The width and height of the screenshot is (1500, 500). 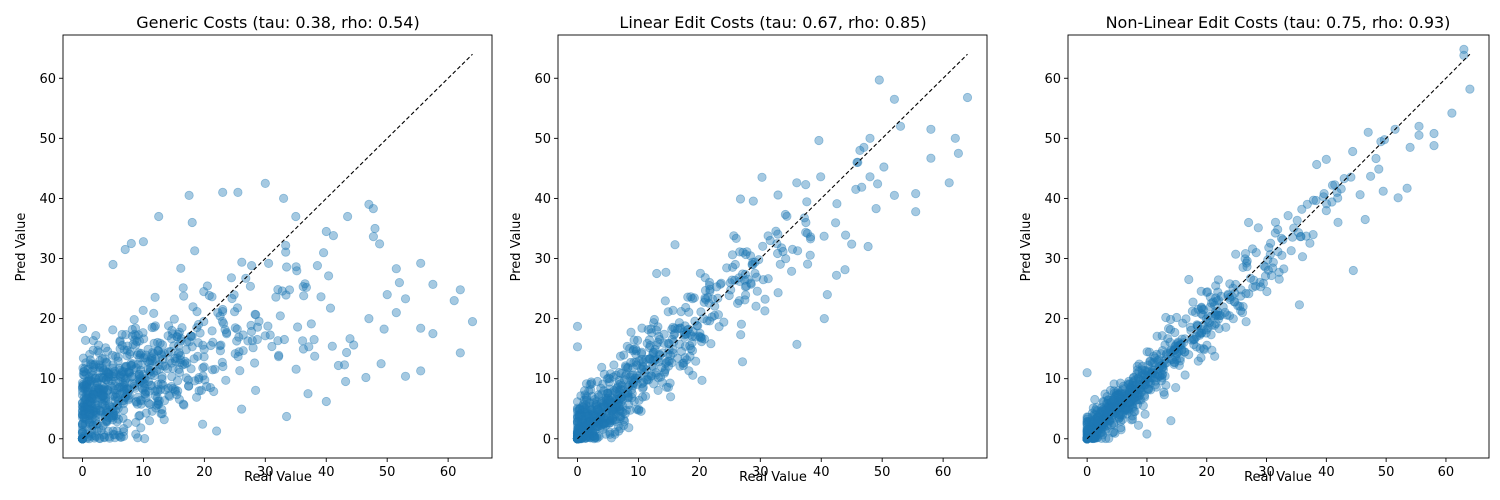 I want to click on x-tick-label: 30, so click(x=760, y=472).